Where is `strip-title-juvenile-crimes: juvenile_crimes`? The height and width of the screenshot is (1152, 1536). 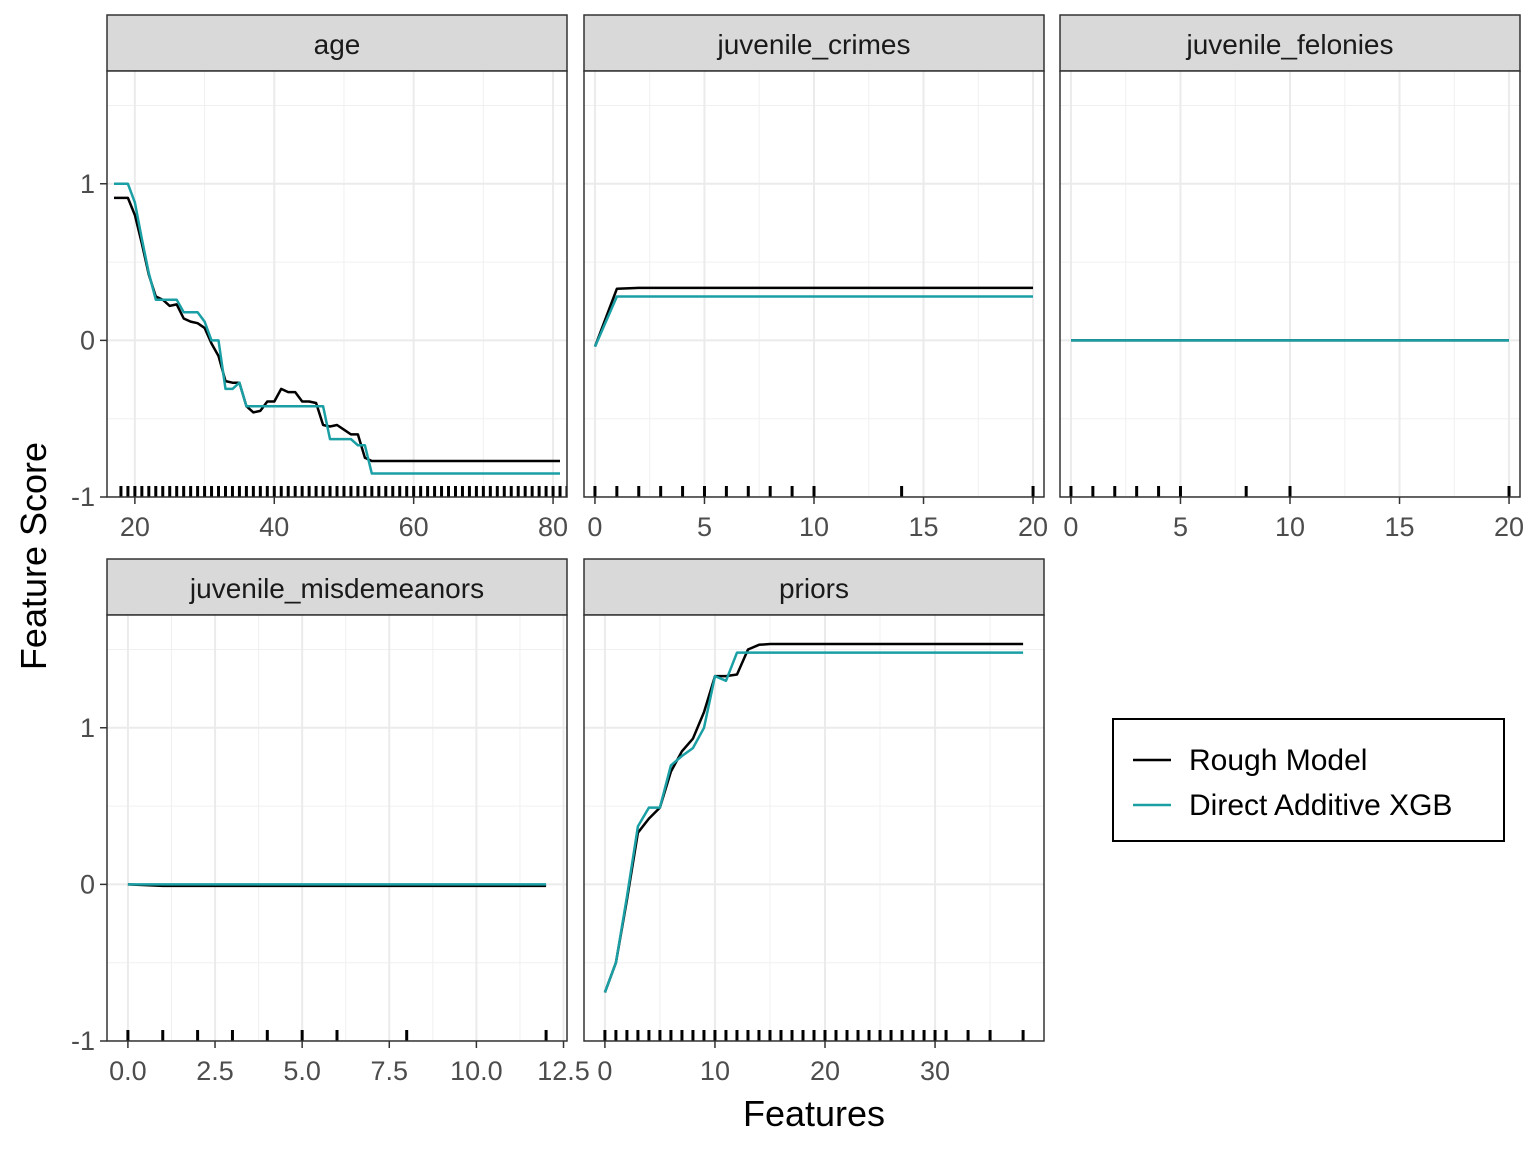 strip-title-juvenile-crimes: juvenile_crimes is located at coordinates (814, 44).